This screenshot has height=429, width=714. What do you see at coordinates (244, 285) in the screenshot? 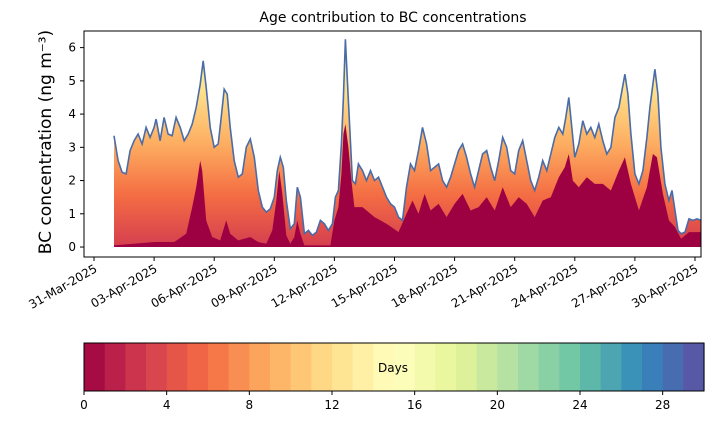
I see `x-tick-label: 09-Apr-2025` at bounding box center [244, 285].